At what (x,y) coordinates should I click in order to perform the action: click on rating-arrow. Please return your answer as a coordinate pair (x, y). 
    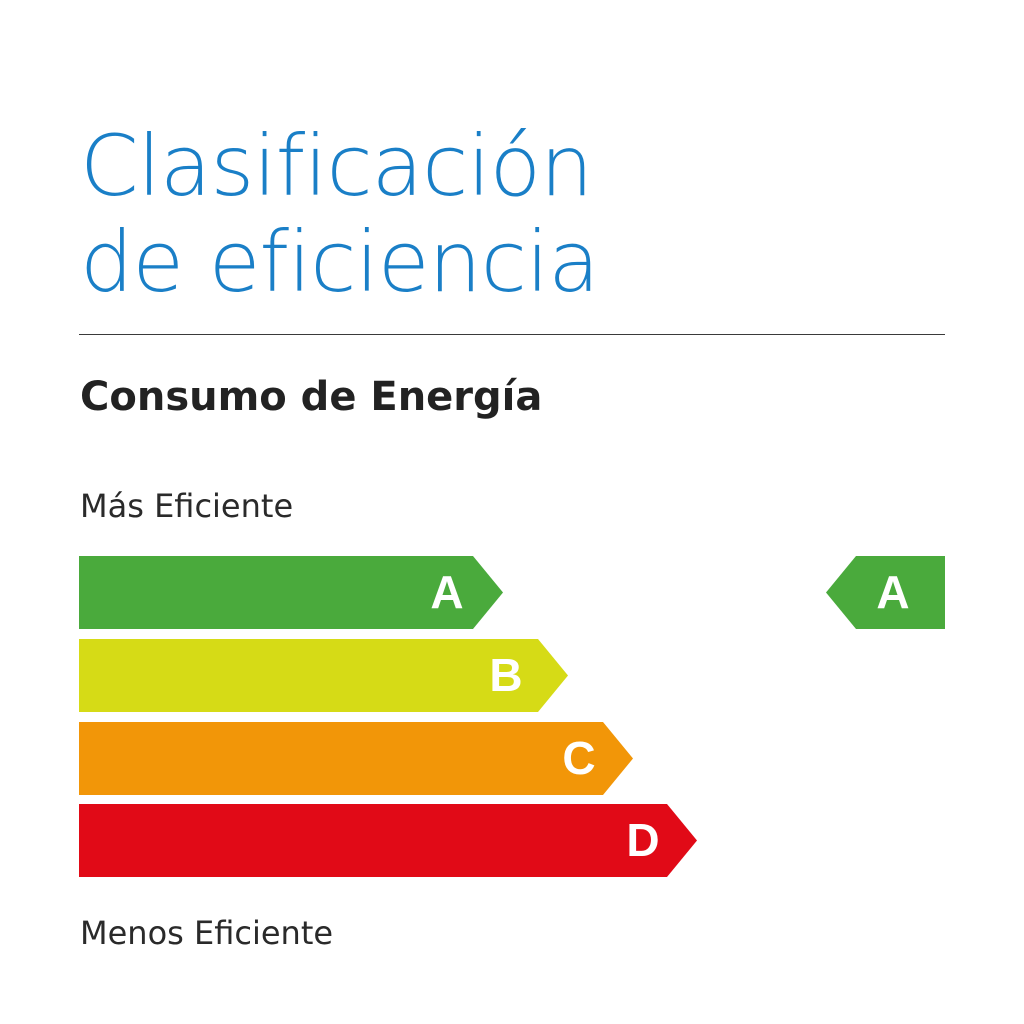
    Looking at the image, I should click on (885, 592).